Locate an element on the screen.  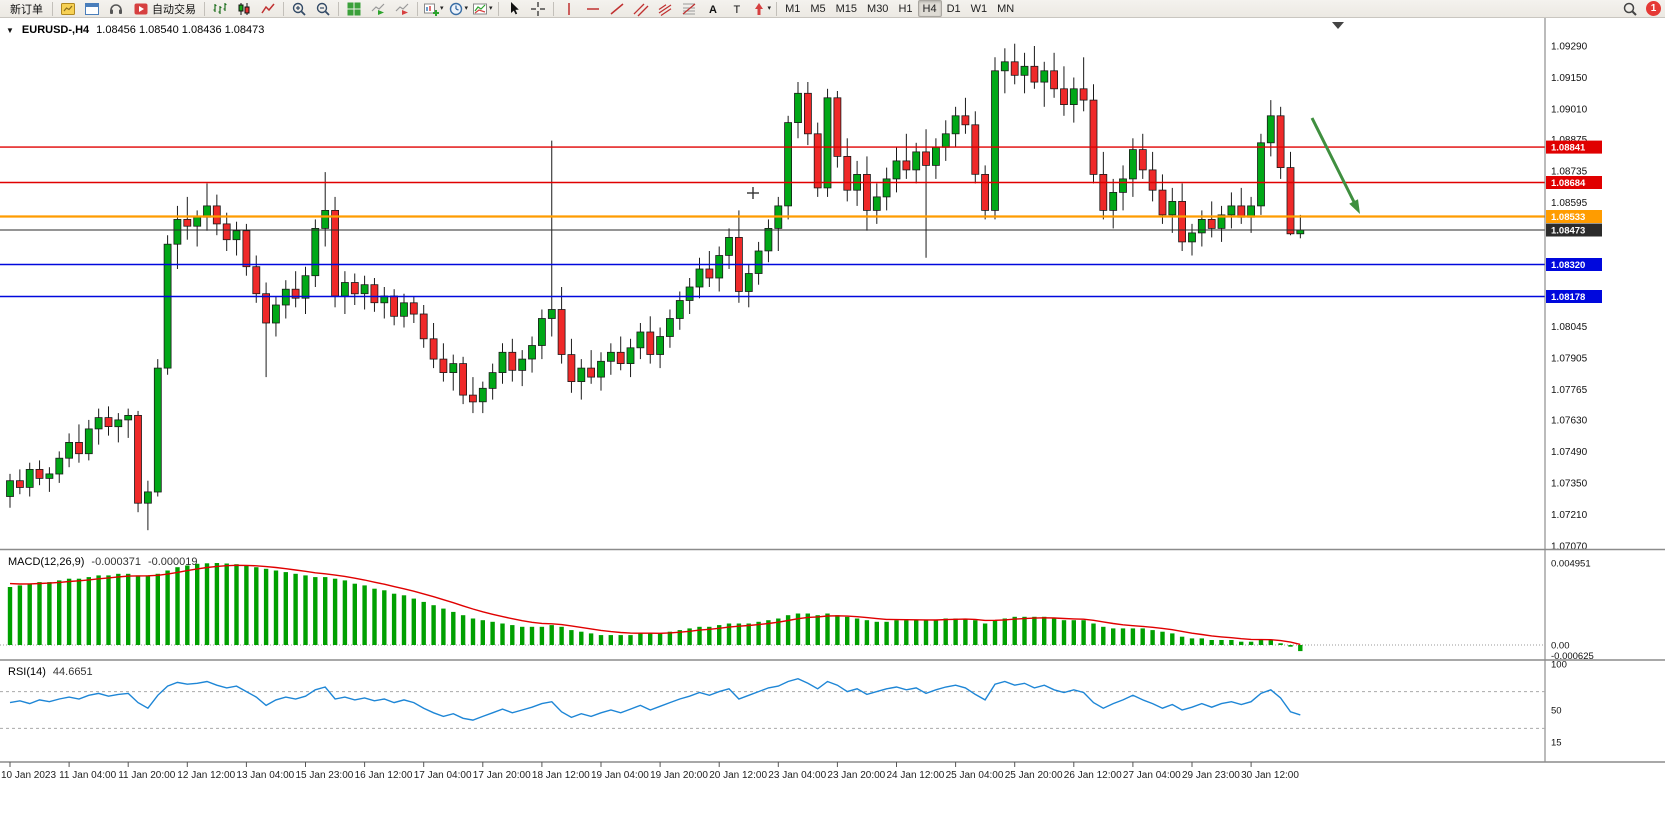
macd-axis-label: 0.004951 is located at coordinates (1571, 564).